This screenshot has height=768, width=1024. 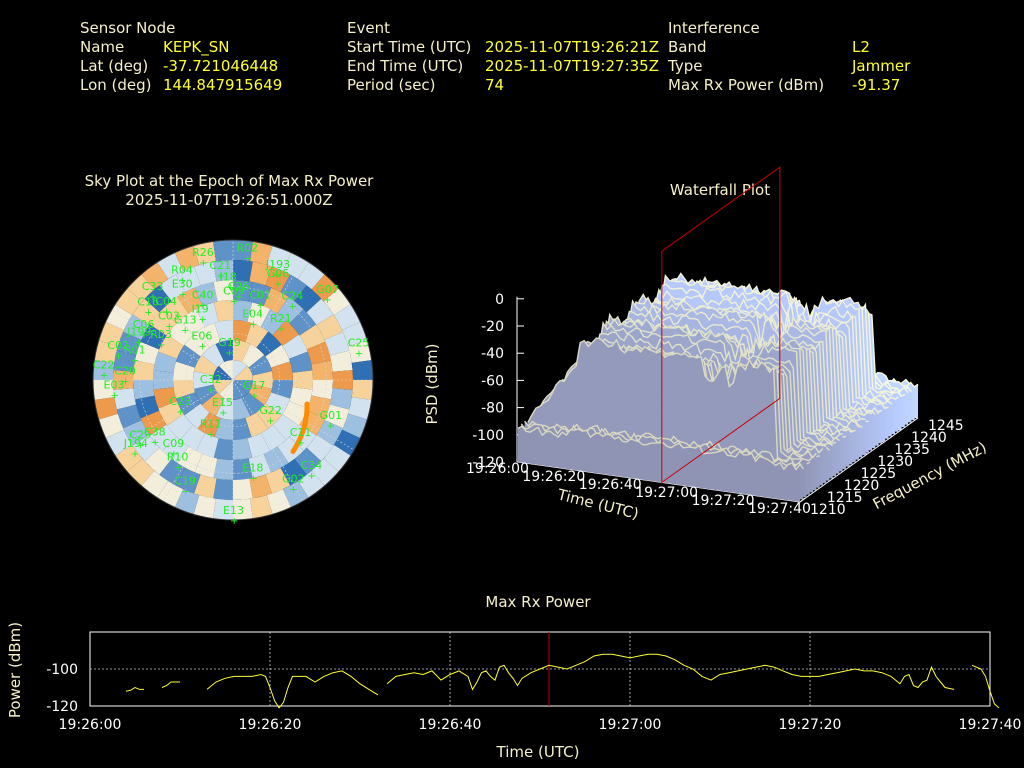 What do you see at coordinates (270, 410) in the screenshot?
I see `satellite-label: G22` at bounding box center [270, 410].